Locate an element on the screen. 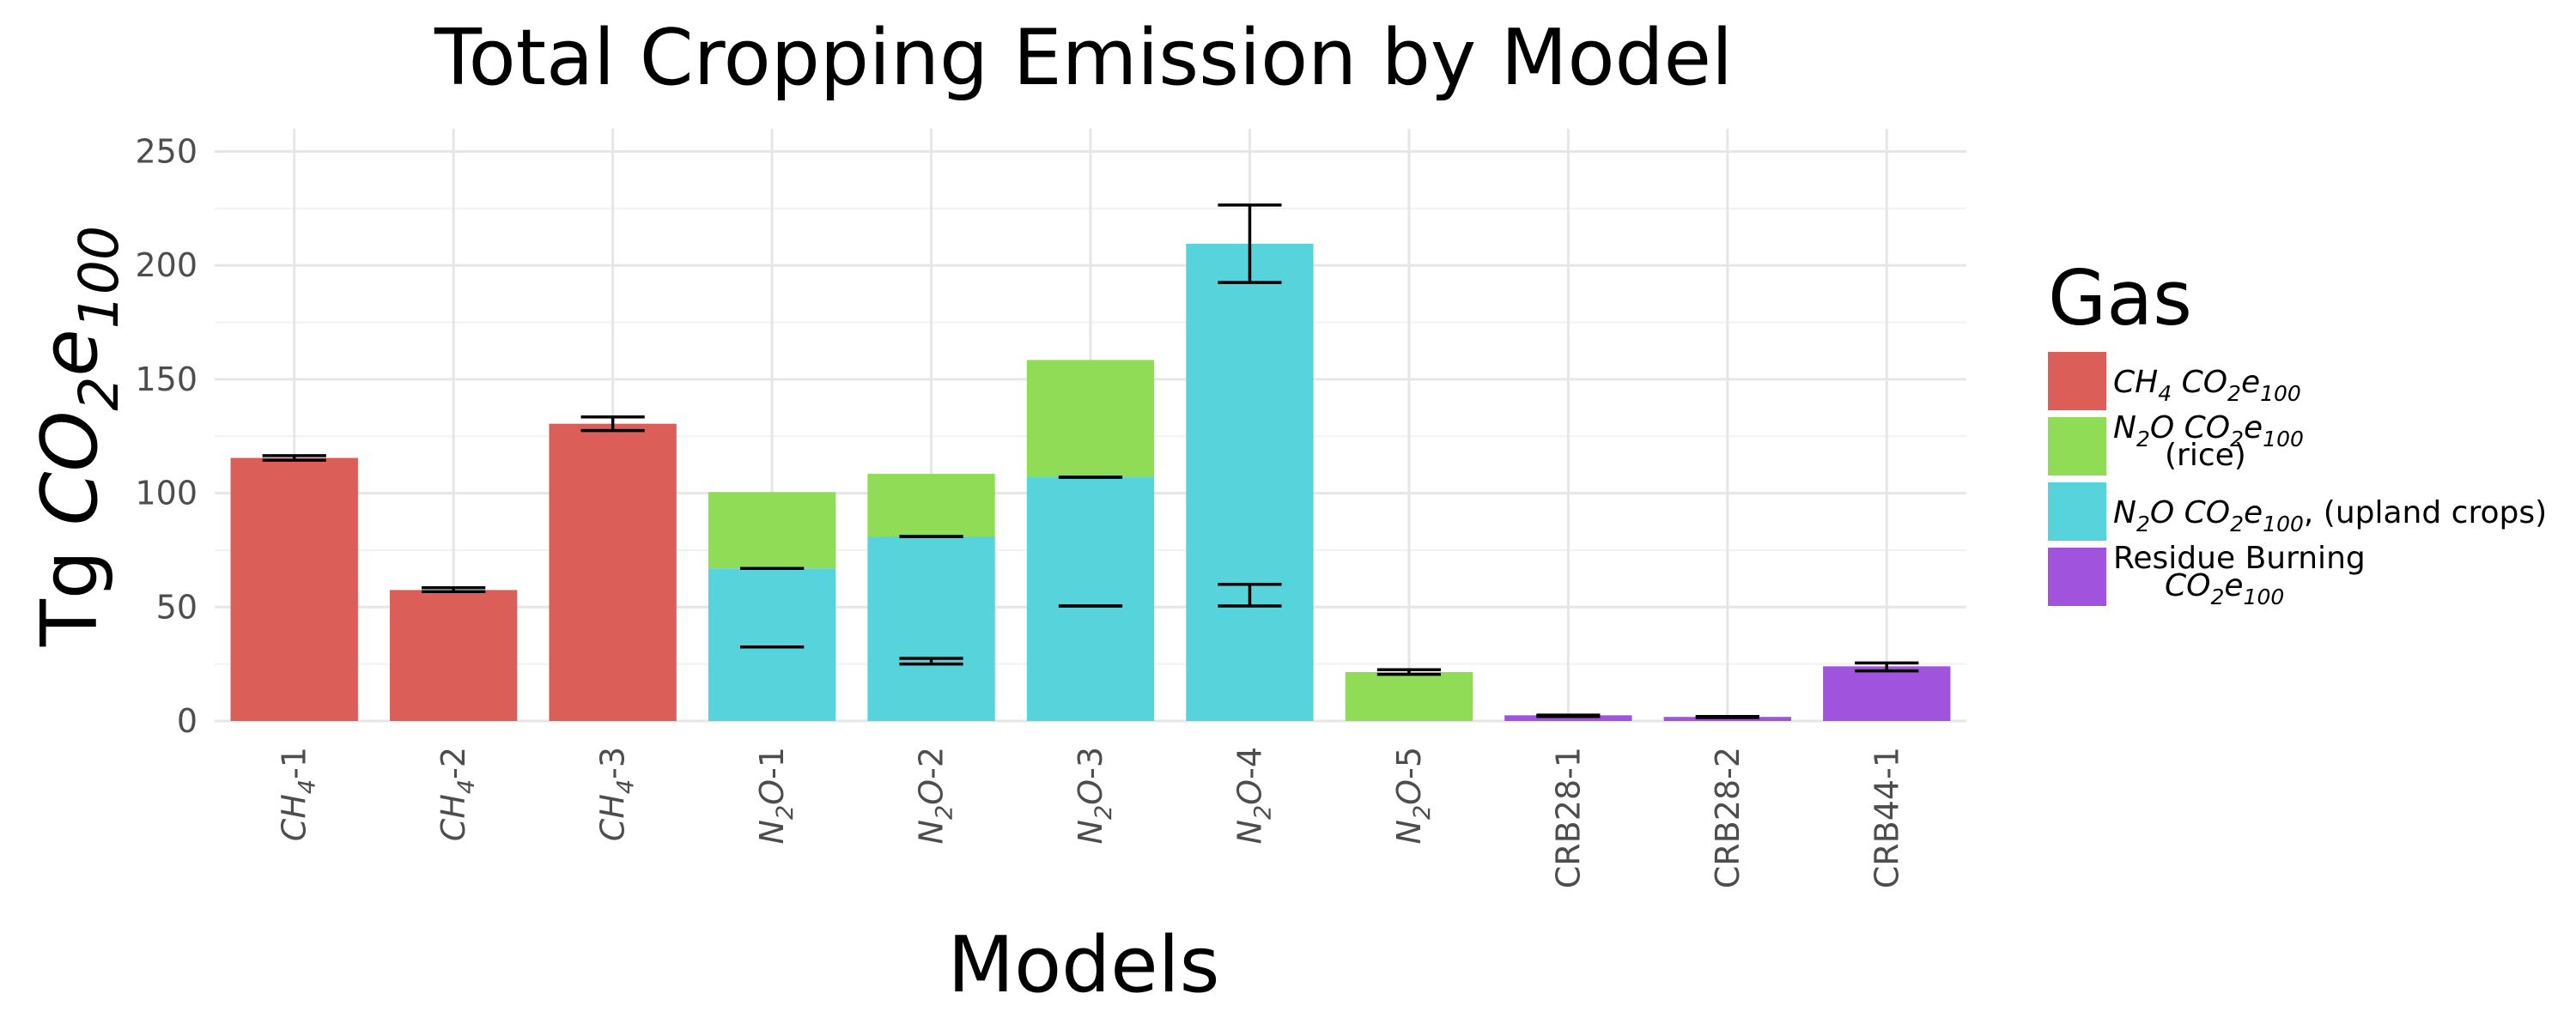  x-tick-label: N2O-2 is located at coordinates (936, 795).